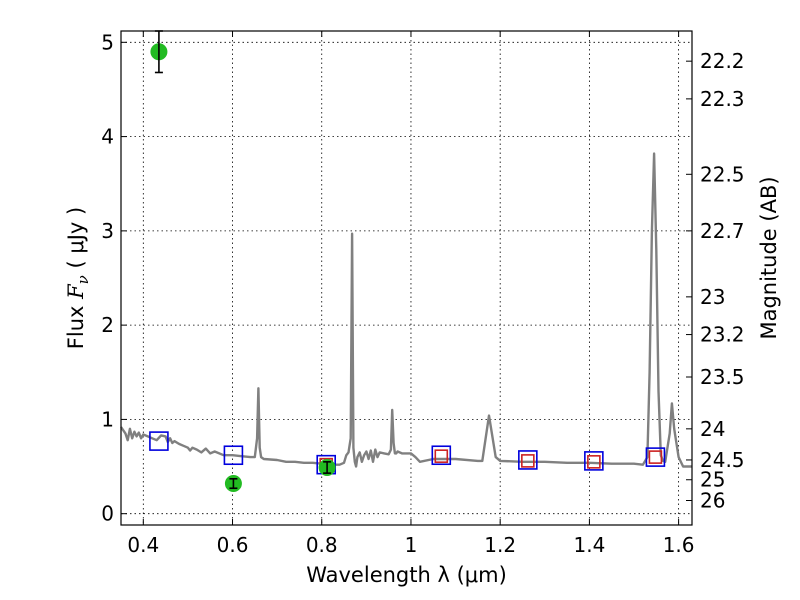 The width and height of the screenshot is (800, 600). What do you see at coordinates (769, 257) in the screenshot?
I see `magnitude-axis-title: Magnitude (AB)` at bounding box center [769, 257].